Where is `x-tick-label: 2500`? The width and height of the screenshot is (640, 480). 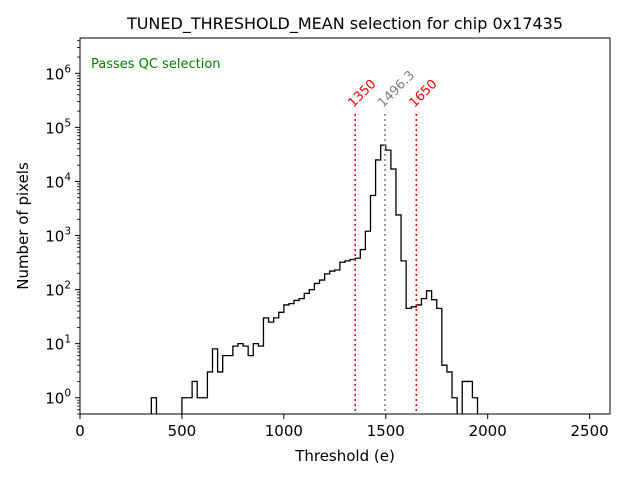
x-tick-label: 2500 is located at coordinates (590, 431).